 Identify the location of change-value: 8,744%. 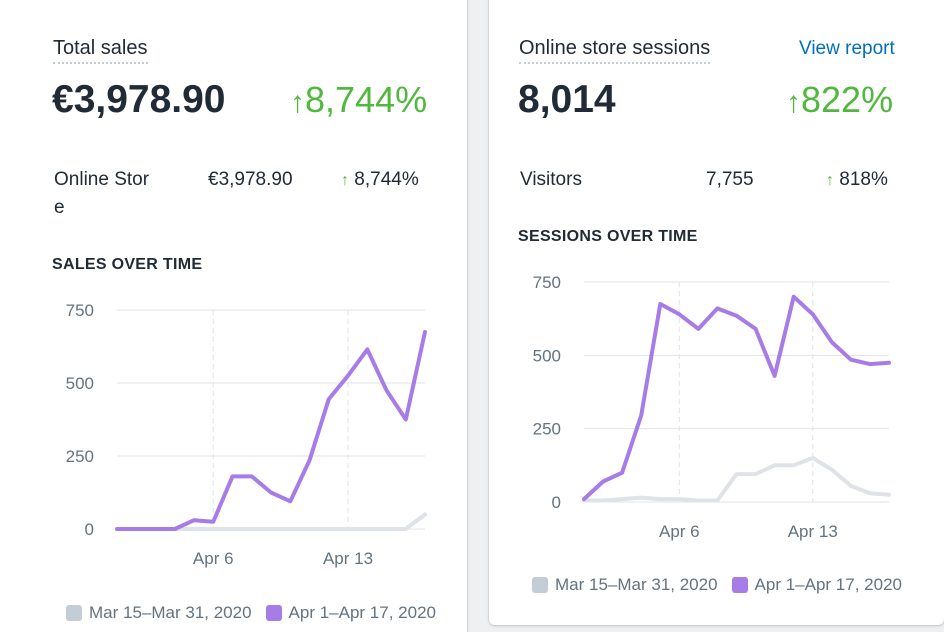
(366, 99).